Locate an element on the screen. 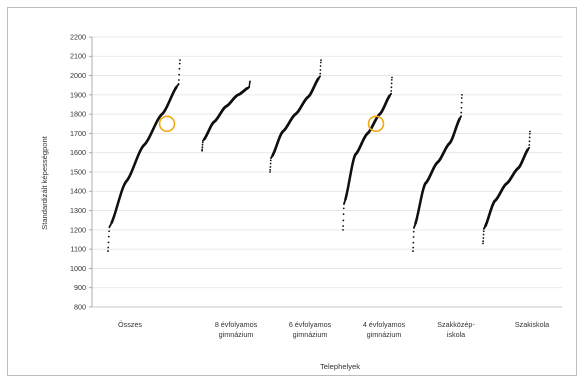 The image size is (584, 383). y-tick-label: 1500 is located at coordinates (78, 171).